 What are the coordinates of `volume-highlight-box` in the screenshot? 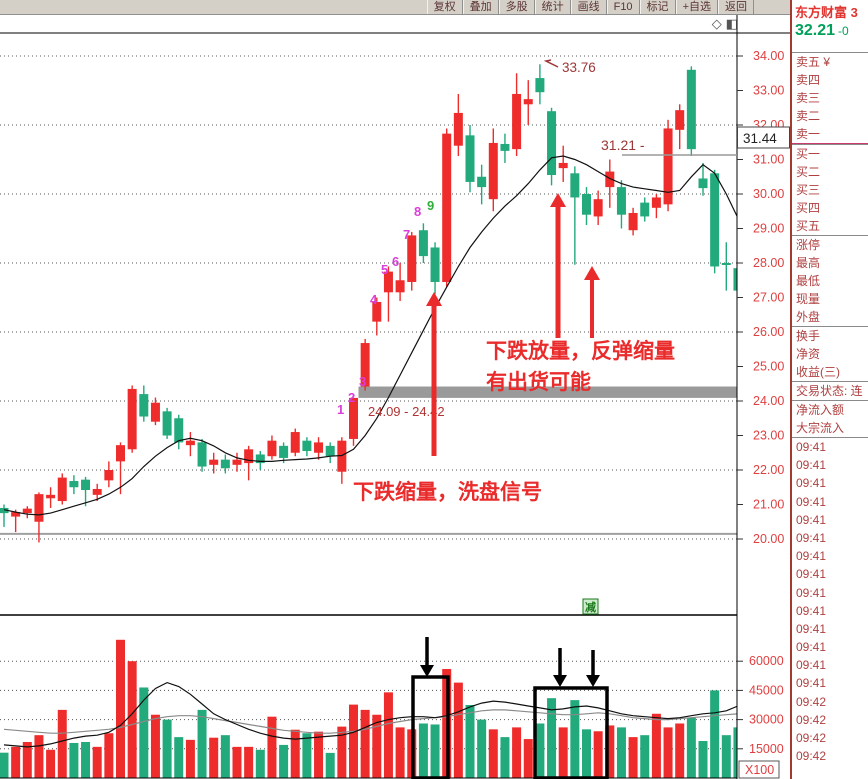 It's located at (430, 727).